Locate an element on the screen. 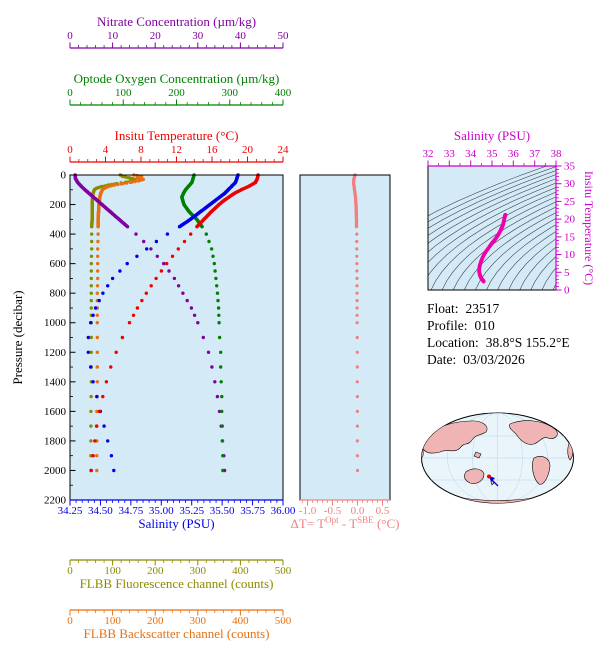 Image resolution: width=609 pixels, height=663 pixels. temperature-axis-title: Insitu Temperature (°C) is located at coordinates (177, 135).